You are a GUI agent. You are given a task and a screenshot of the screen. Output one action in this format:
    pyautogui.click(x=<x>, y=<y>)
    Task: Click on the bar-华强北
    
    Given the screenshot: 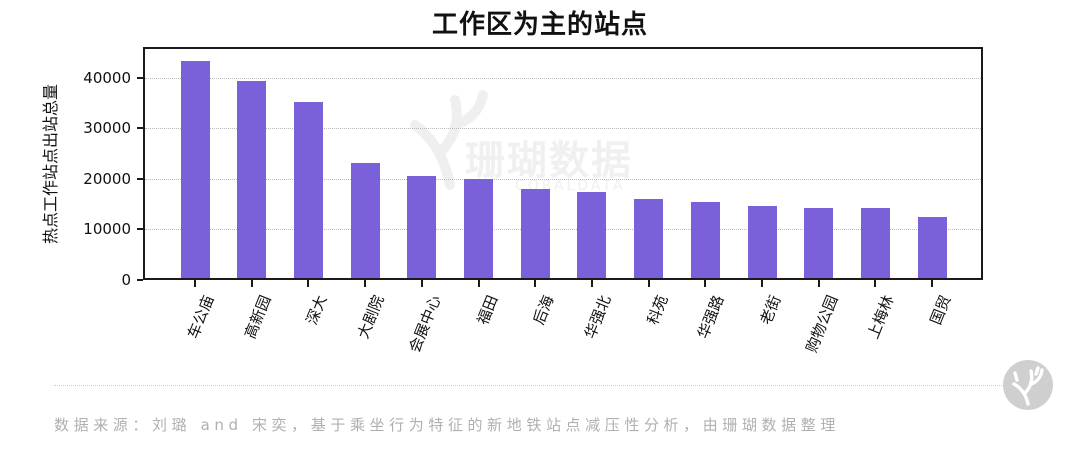 What is the action you would take?
    pyautogui.click(x=592, y=234)
    